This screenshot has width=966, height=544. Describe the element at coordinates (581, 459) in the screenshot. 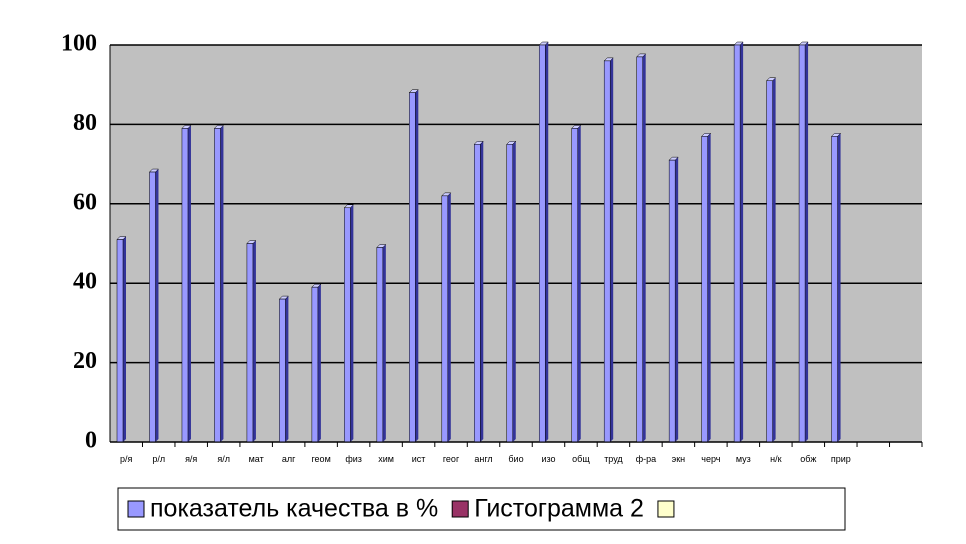

I see `x-tick-label: общ` at that location.